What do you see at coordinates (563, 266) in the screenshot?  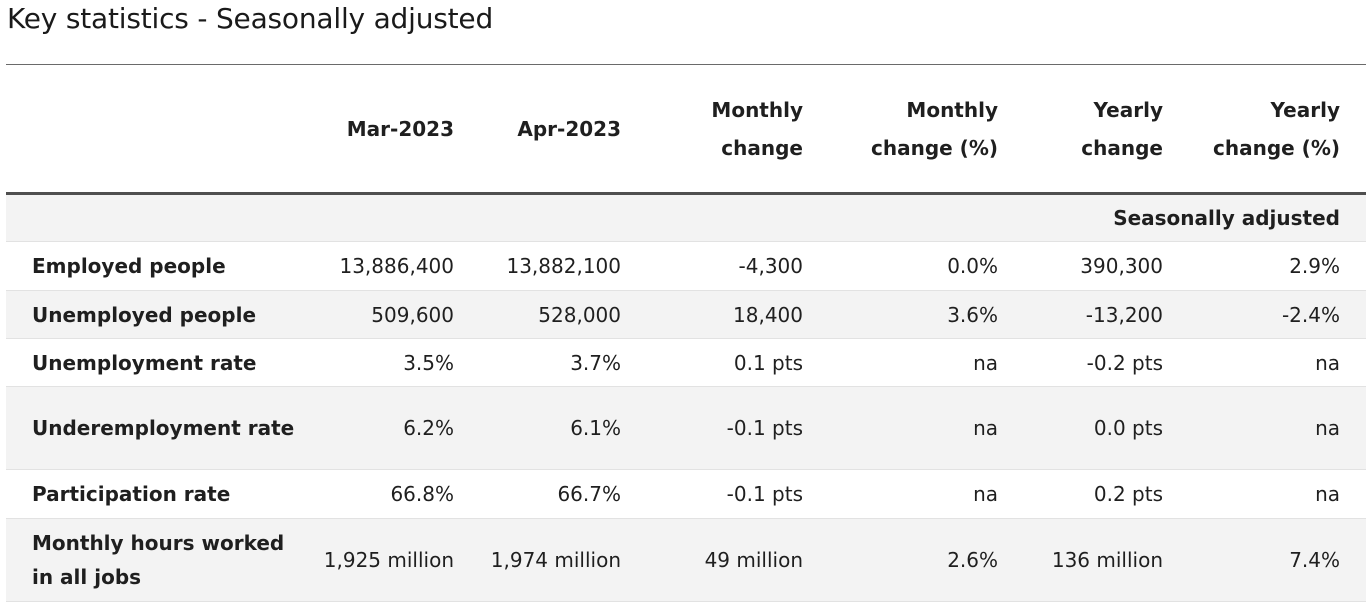 I see `table-cell: 13,882,100` at bounding box center [563, 266].